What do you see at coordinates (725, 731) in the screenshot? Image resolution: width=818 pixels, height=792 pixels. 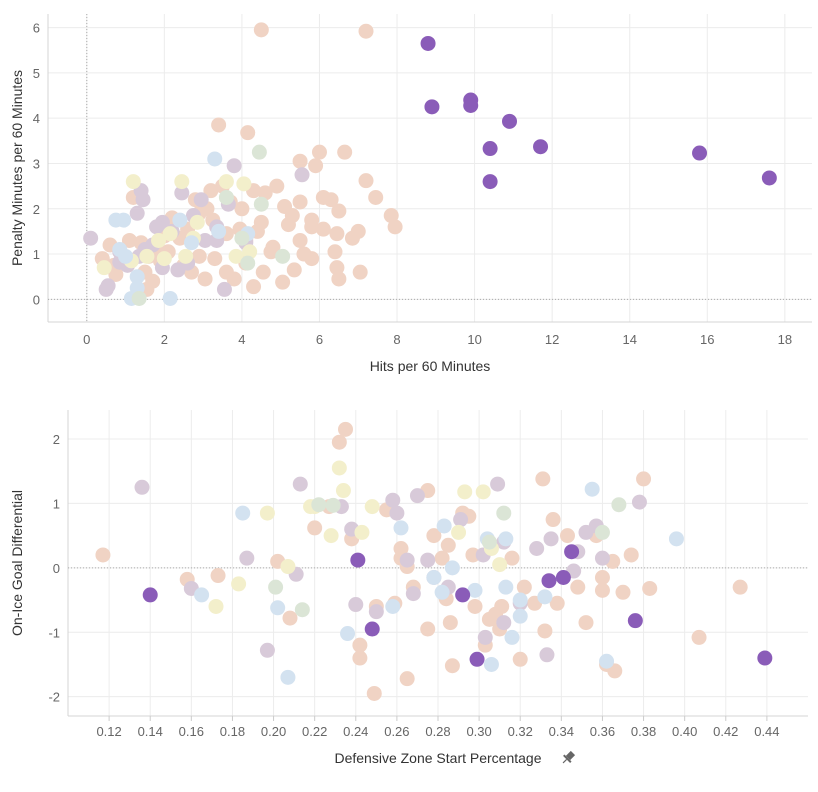 I see `x-tick-label: 0.42` at bounding box center [725, 731].